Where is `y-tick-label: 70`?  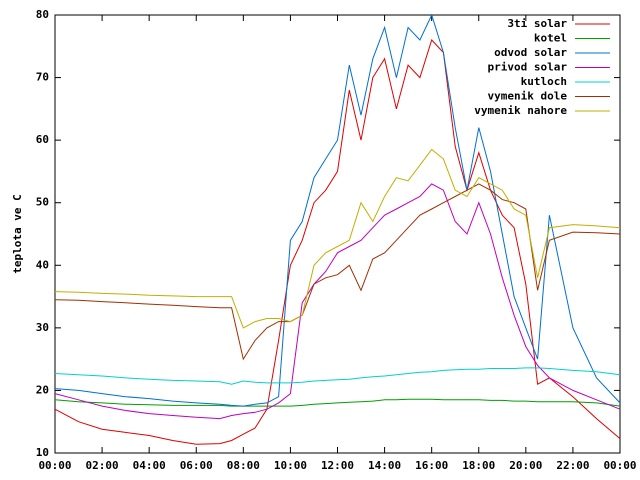
y-tick-label: 70 is located at coordinates (42, 77).